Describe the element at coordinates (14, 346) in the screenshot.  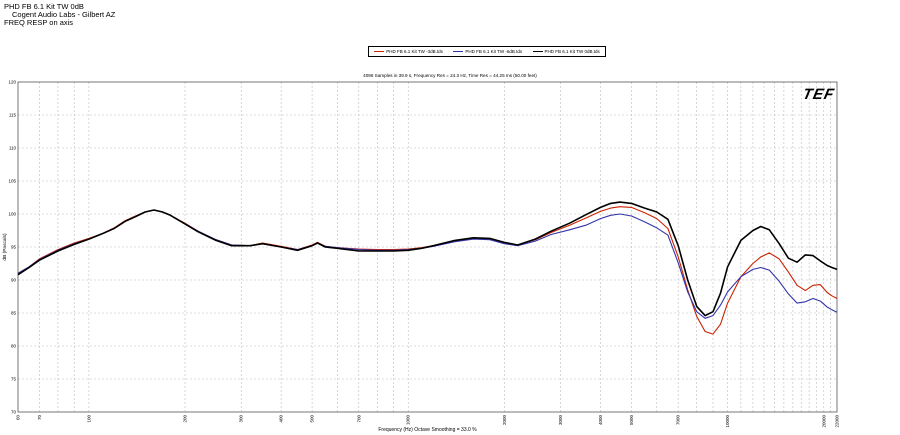
I see `y-tick-label: 80` at that location.